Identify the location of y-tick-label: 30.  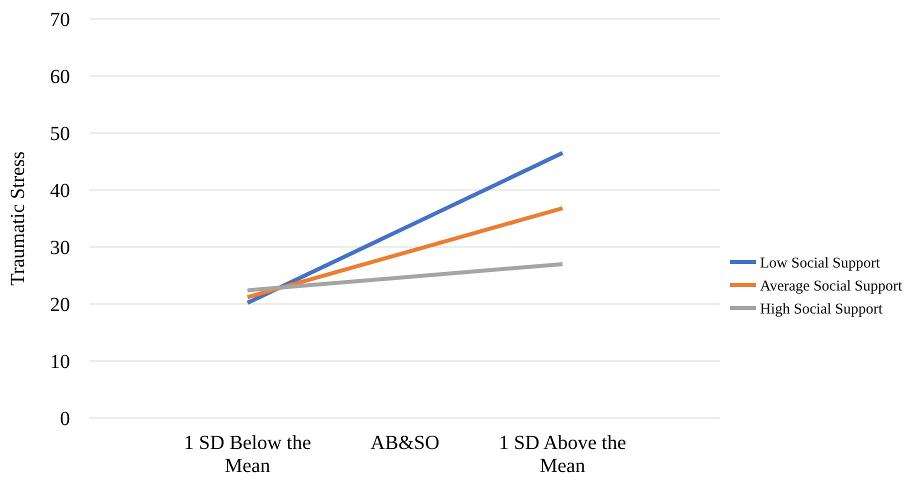
(60, 248).